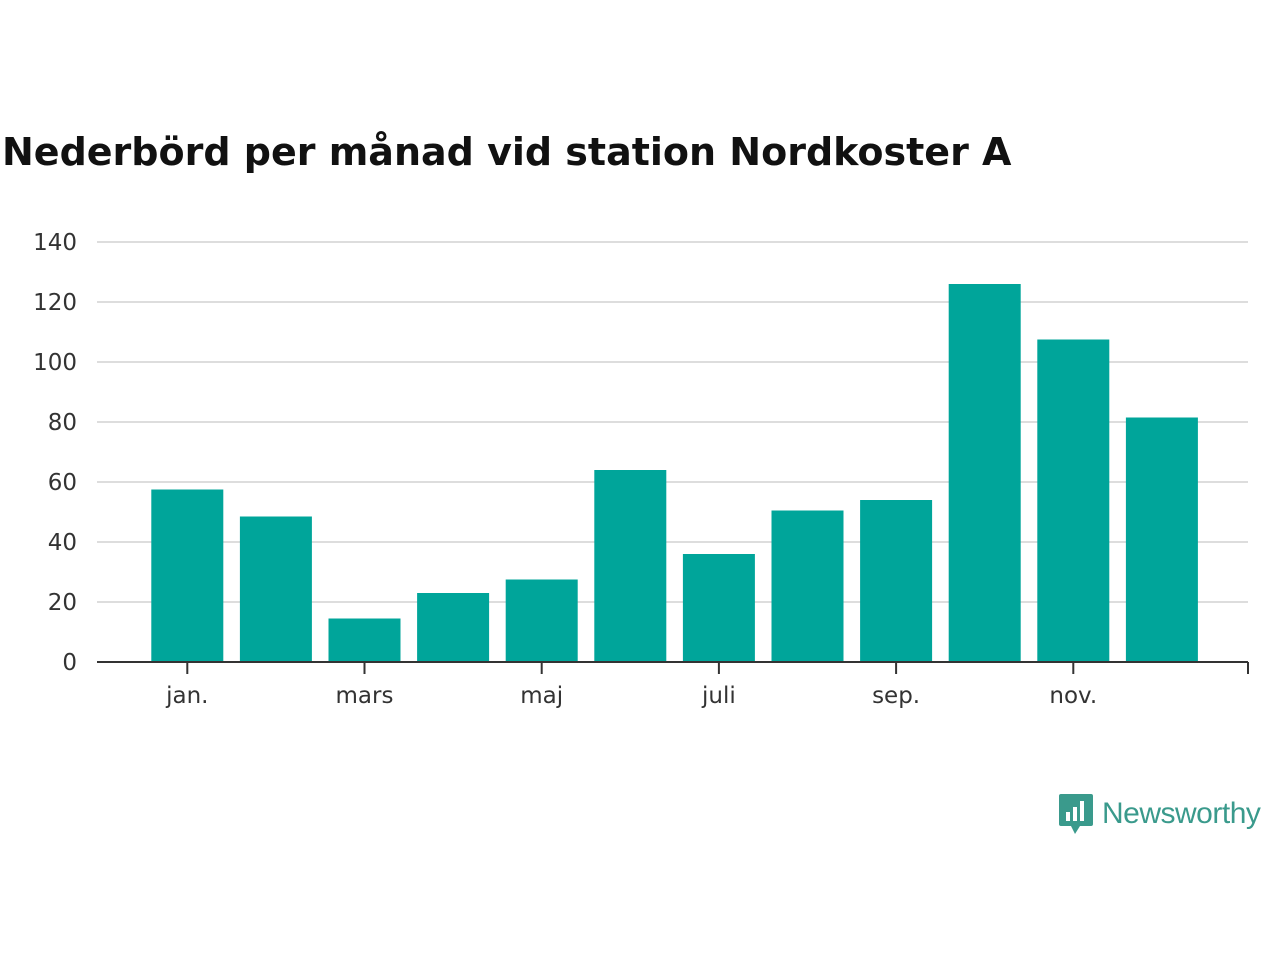 The image size is (1280, 960). I want to click on bar-maj, so click(541, 620).